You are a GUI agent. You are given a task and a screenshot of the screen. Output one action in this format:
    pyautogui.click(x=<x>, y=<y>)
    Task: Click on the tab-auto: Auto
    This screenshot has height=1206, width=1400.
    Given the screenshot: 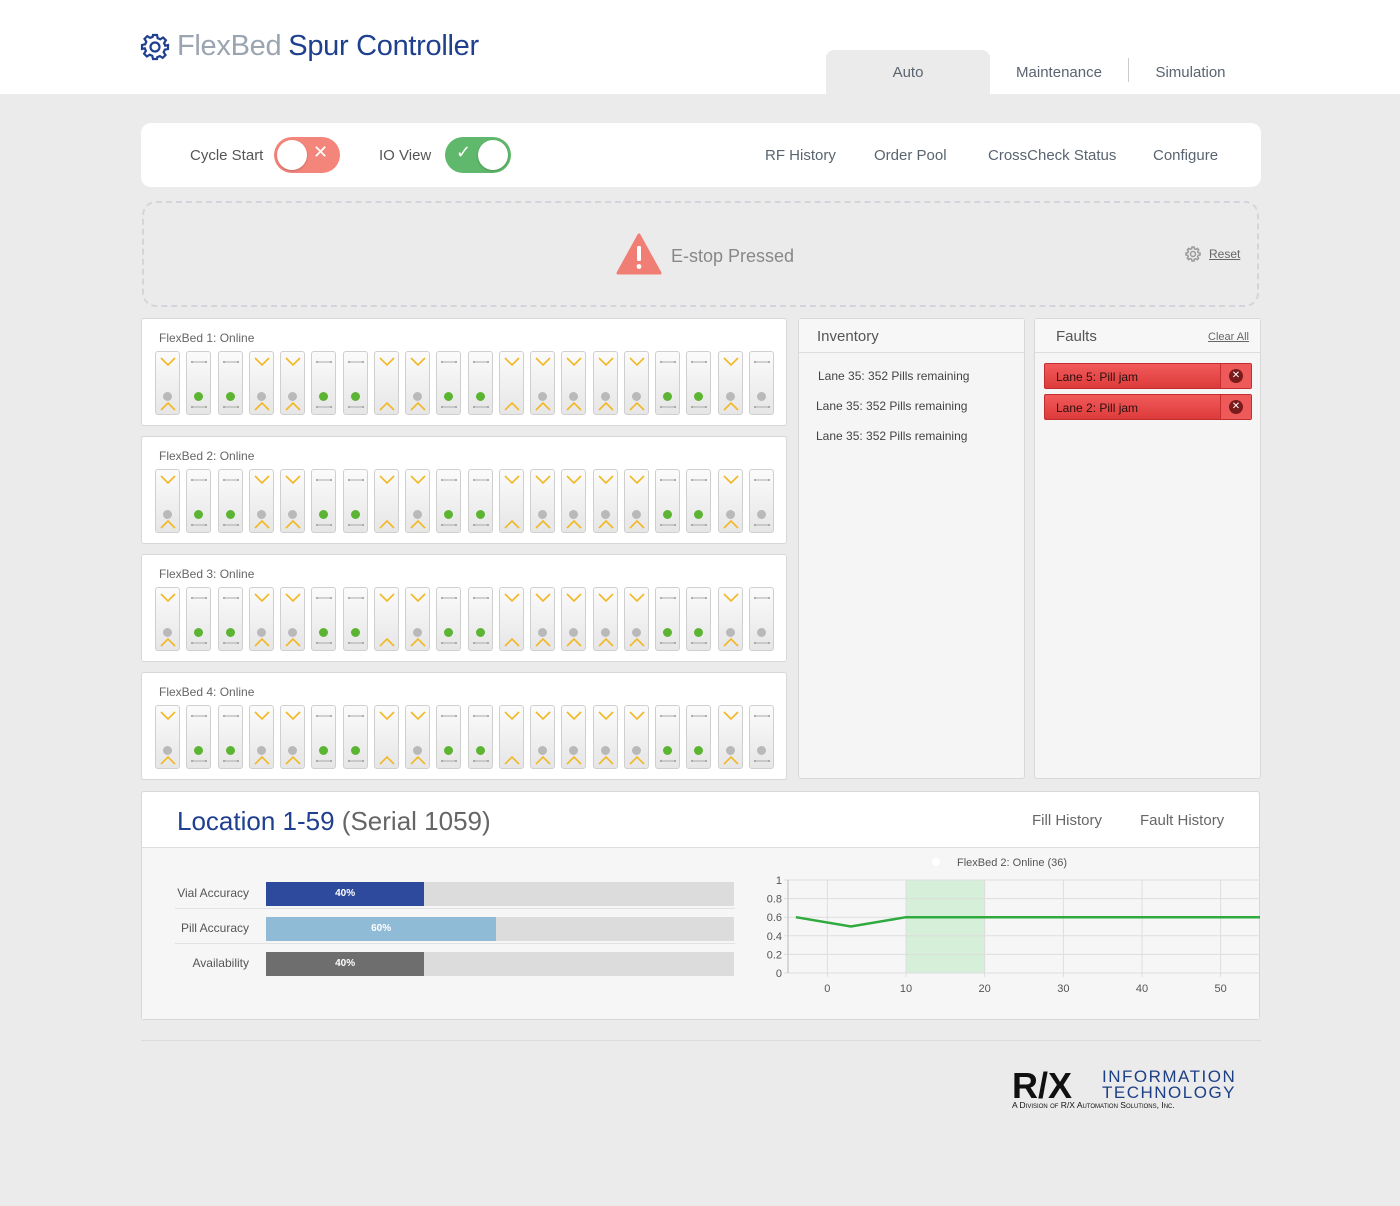 What is the action you would take?
    pyautogui.click(x=908, y=72)
    